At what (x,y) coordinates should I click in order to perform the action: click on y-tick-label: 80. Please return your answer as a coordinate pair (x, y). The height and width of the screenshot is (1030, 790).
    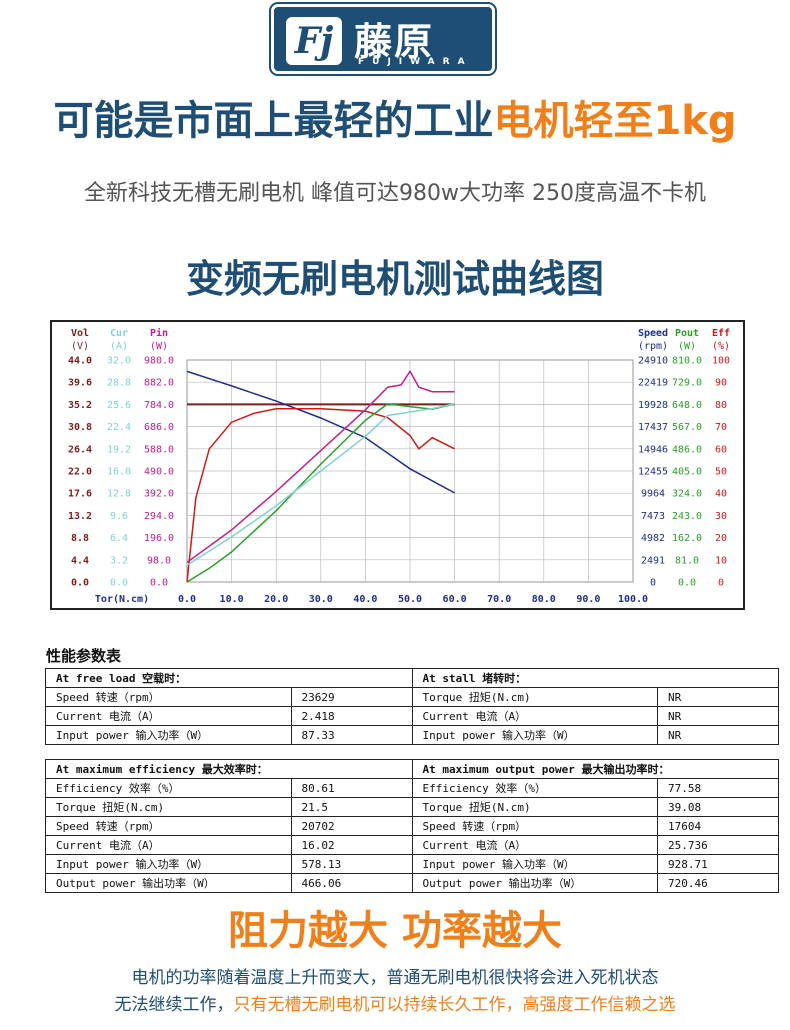
    Looking at the image, I should click on (721, 405).